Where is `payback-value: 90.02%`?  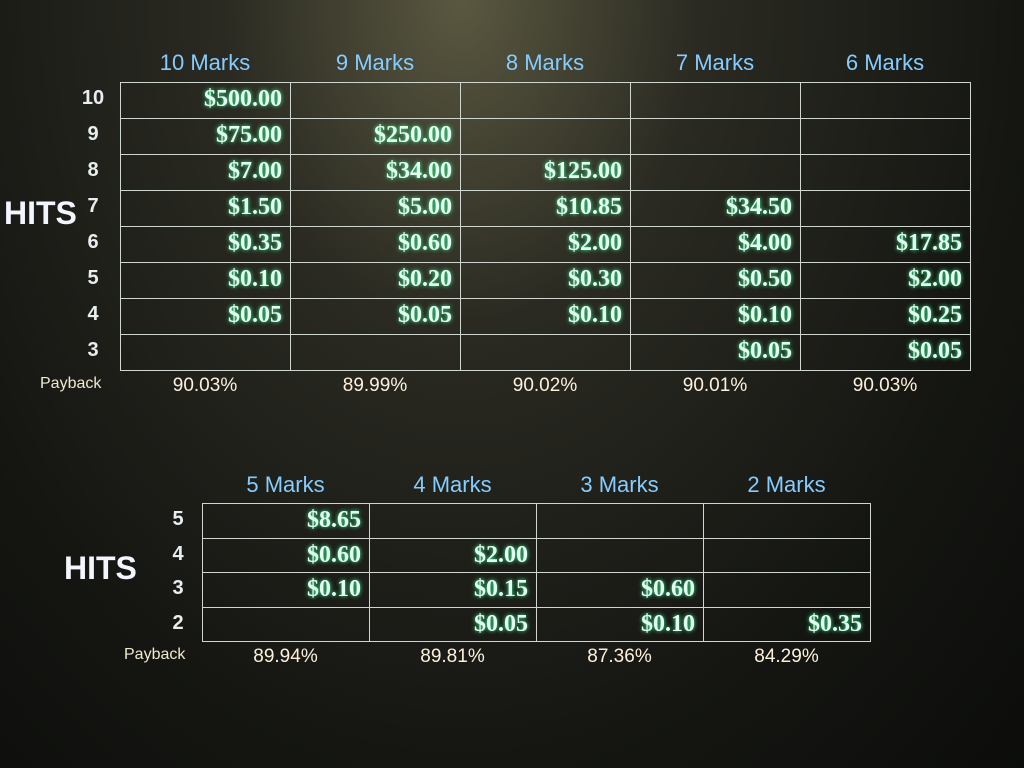 payback-value: 90.02% is located at coordinates (545, 385).